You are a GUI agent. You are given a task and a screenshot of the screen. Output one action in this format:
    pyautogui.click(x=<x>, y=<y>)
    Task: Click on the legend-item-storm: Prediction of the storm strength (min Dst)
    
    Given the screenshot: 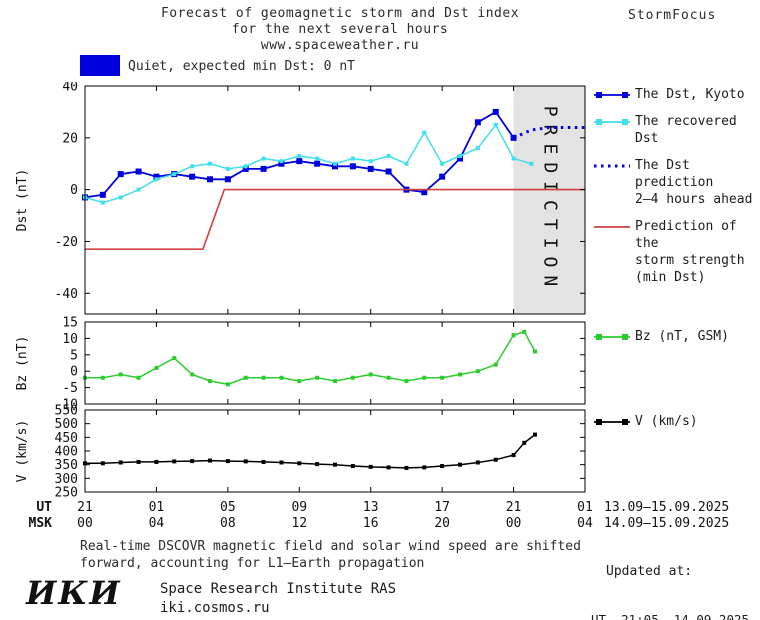 What is the action you would take?
    pyautogui.click(x=677, y=252)
    